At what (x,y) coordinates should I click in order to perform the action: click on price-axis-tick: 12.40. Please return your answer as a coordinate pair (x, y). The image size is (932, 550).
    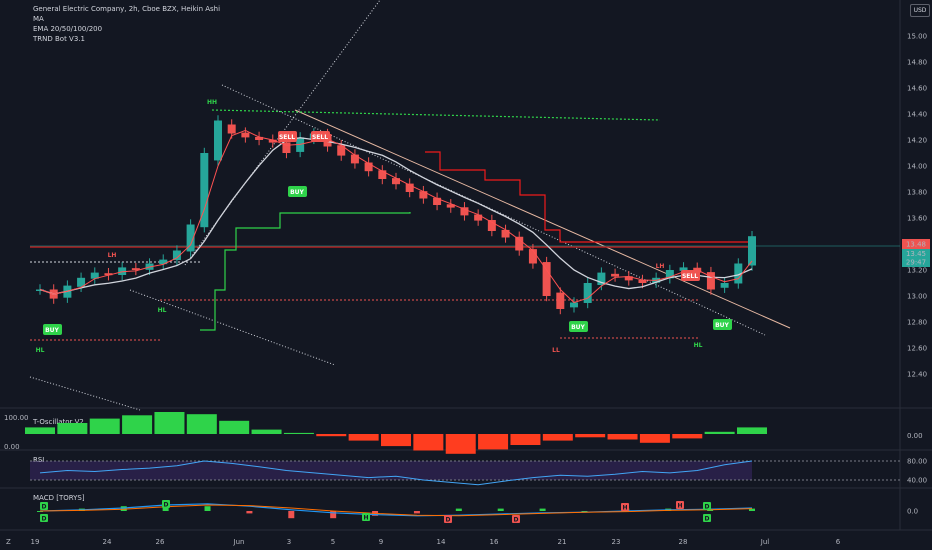
    Looking at the image, I should click on (917, 375).